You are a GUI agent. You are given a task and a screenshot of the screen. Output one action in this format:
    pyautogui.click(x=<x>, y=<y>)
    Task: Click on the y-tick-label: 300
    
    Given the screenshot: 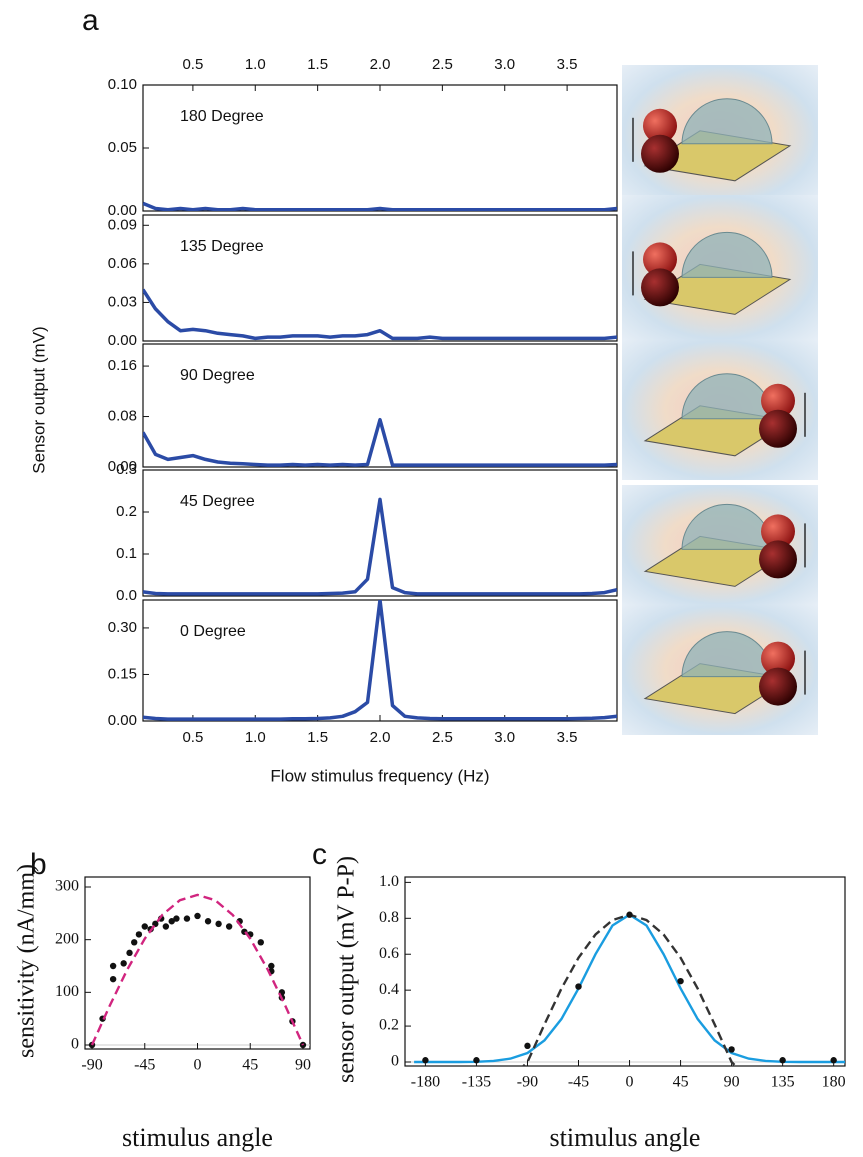 What is the action you would take?
    pyautogui.click(x=67, y=886)
    